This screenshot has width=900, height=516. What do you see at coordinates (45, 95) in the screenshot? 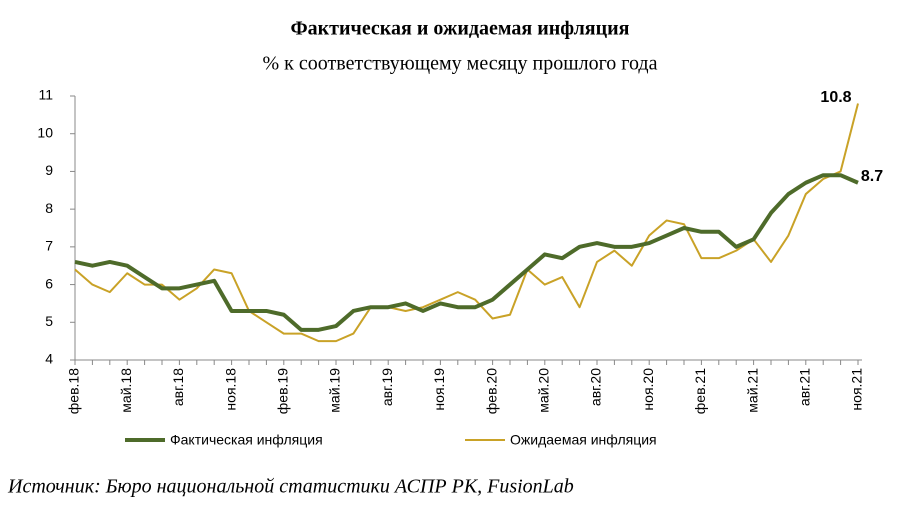
I see `y-tick-label: 11` at bounding box center [45, 95].